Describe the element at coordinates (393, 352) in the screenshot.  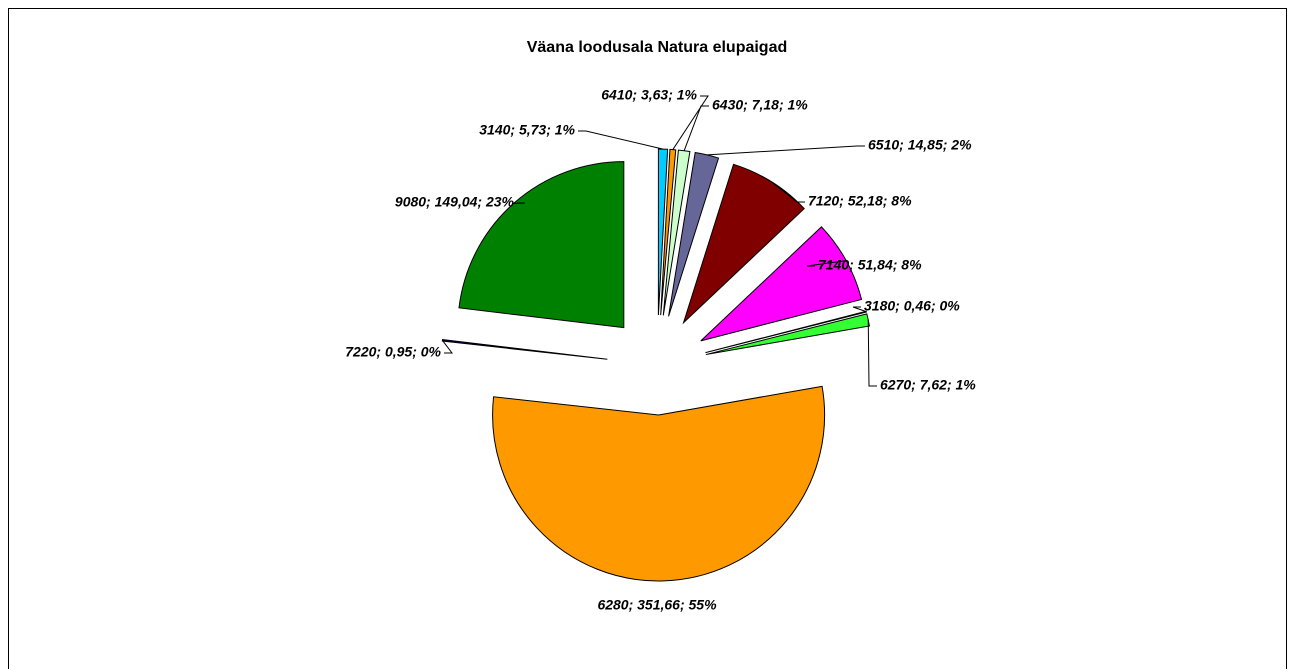
I see `data-label: 7220; 0,95; 0%` at that location.